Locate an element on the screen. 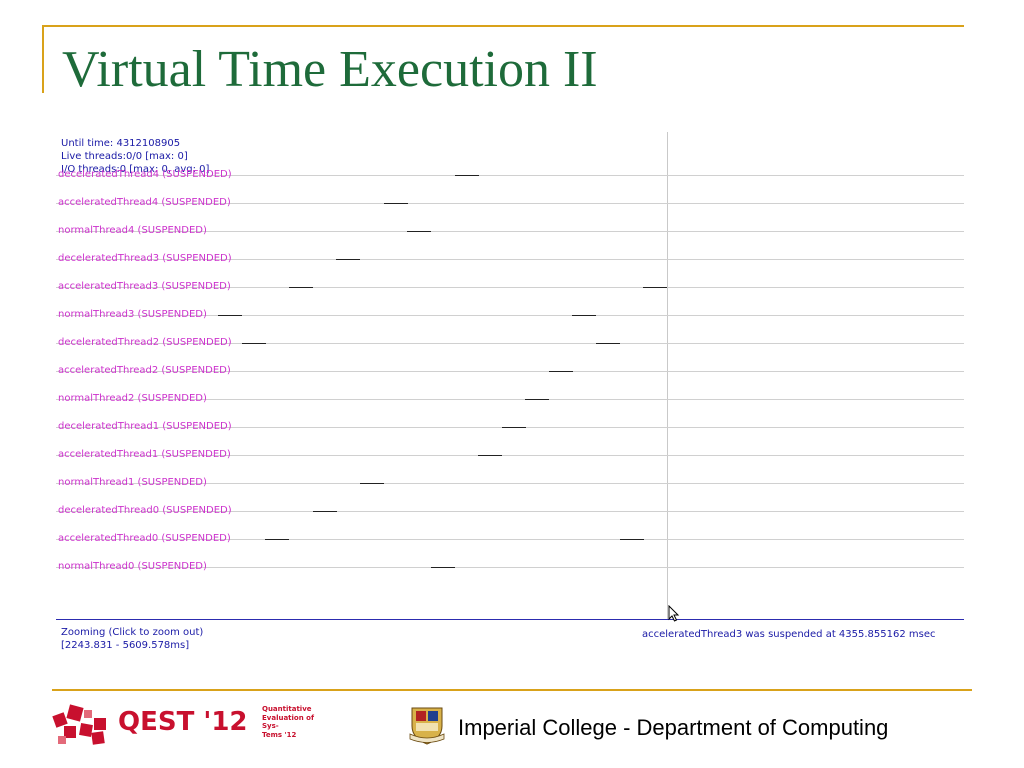 Image resolution: width=1024 pixels, height=768 pixels. thread-label: deceleratedThread2 (SUSPENDED) is located at coordinates (145, 342).